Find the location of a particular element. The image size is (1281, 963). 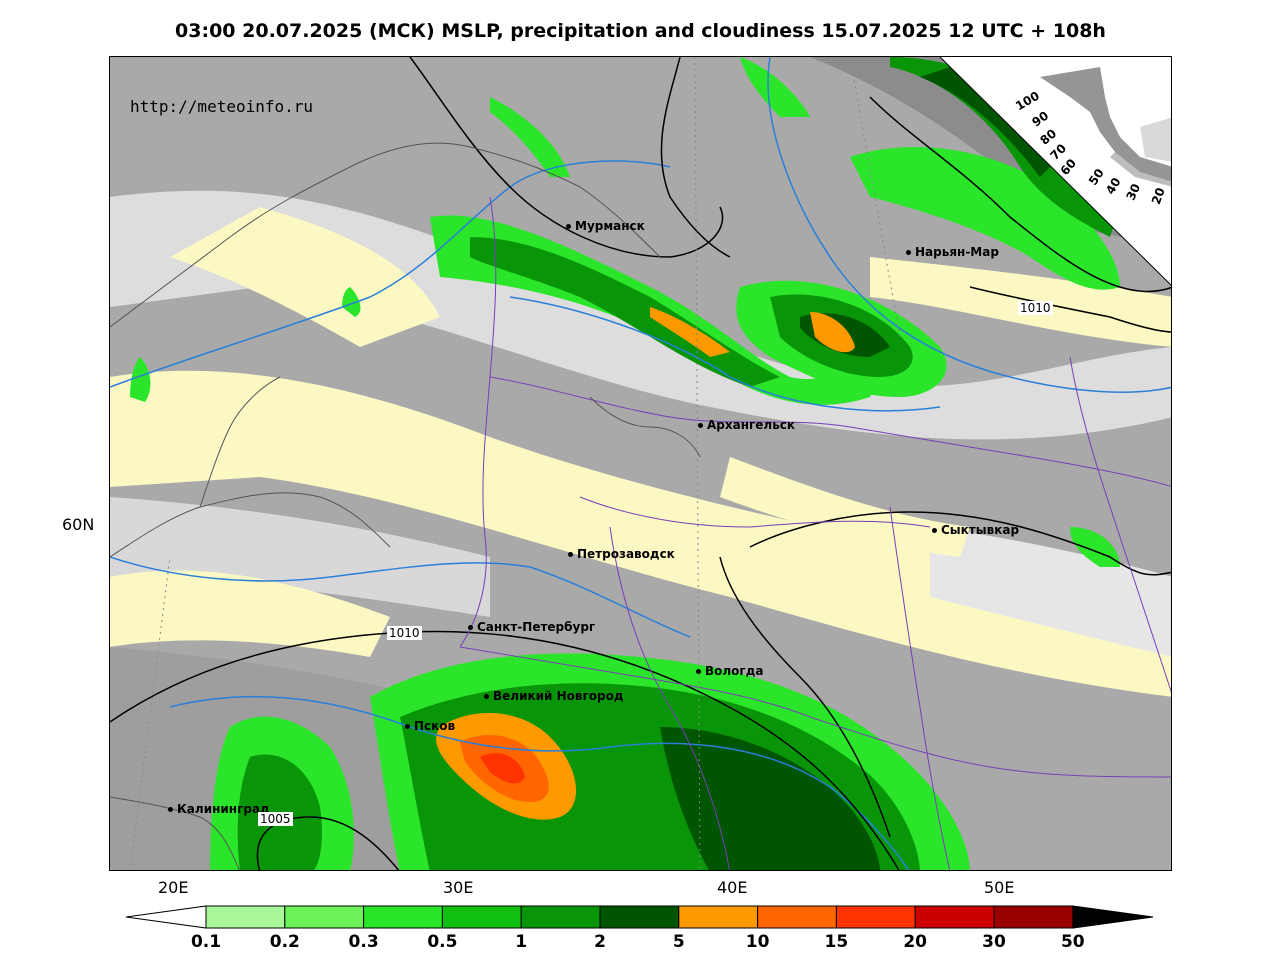

isobar-label: 1005 is located at coordinates (275, 819).